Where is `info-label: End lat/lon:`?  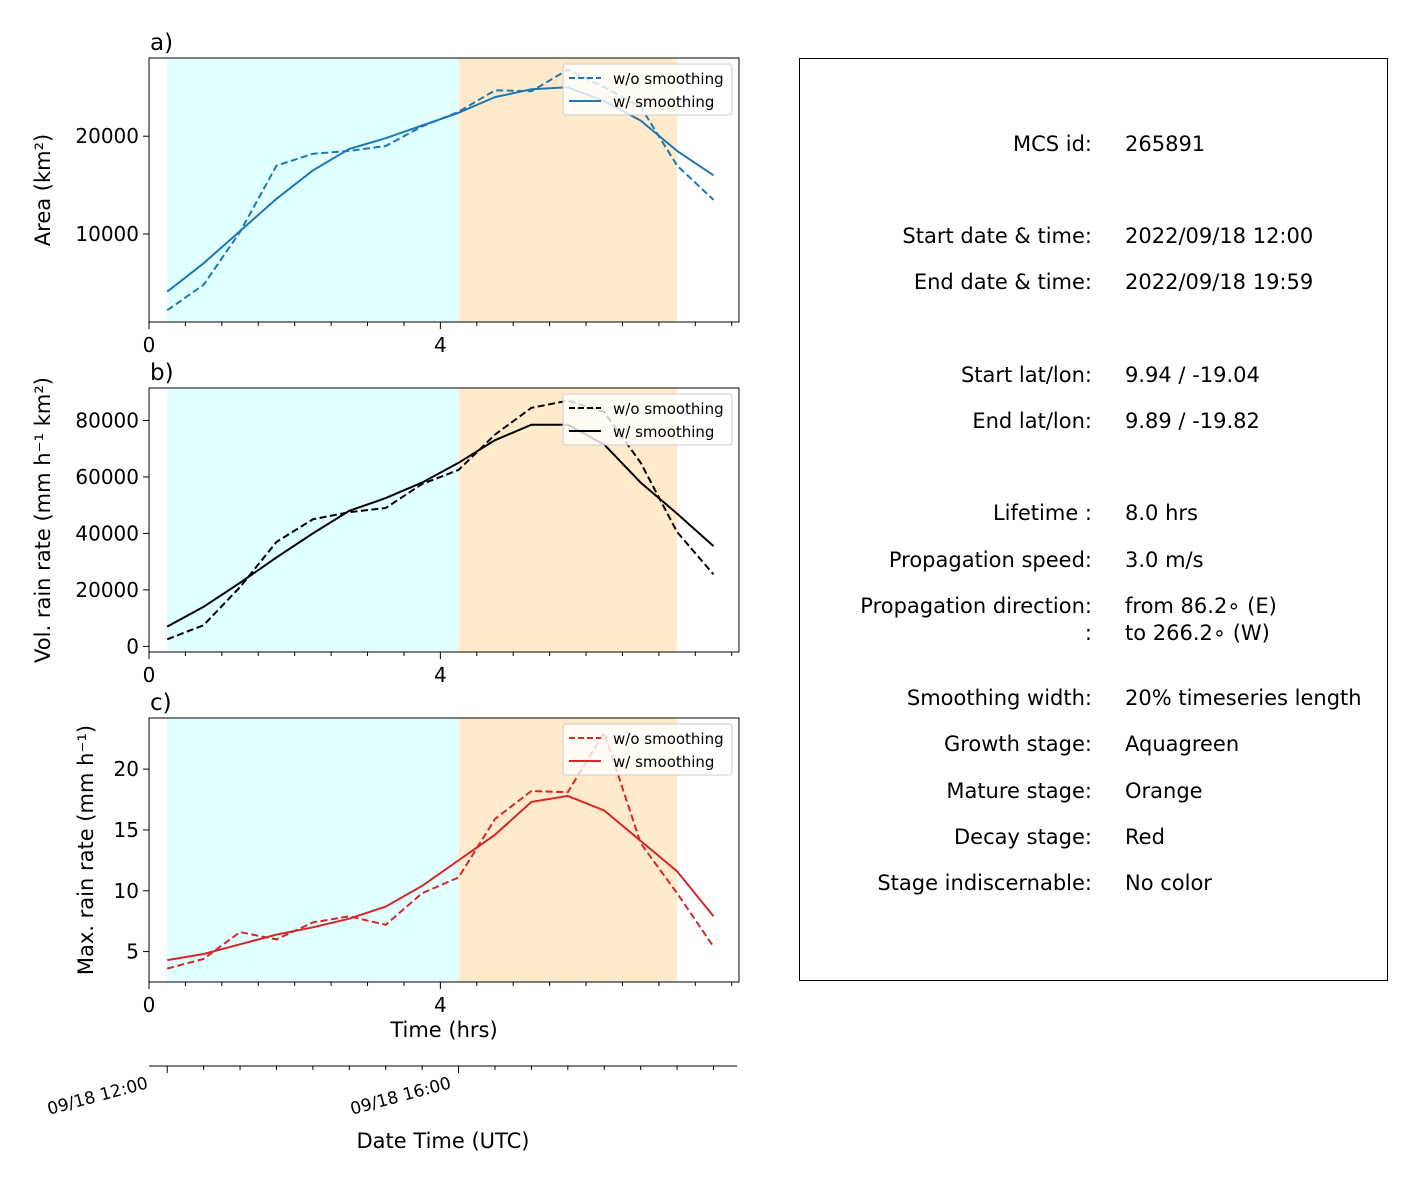
info-label: End lat/lon: is located at coordinates (1032, 421).